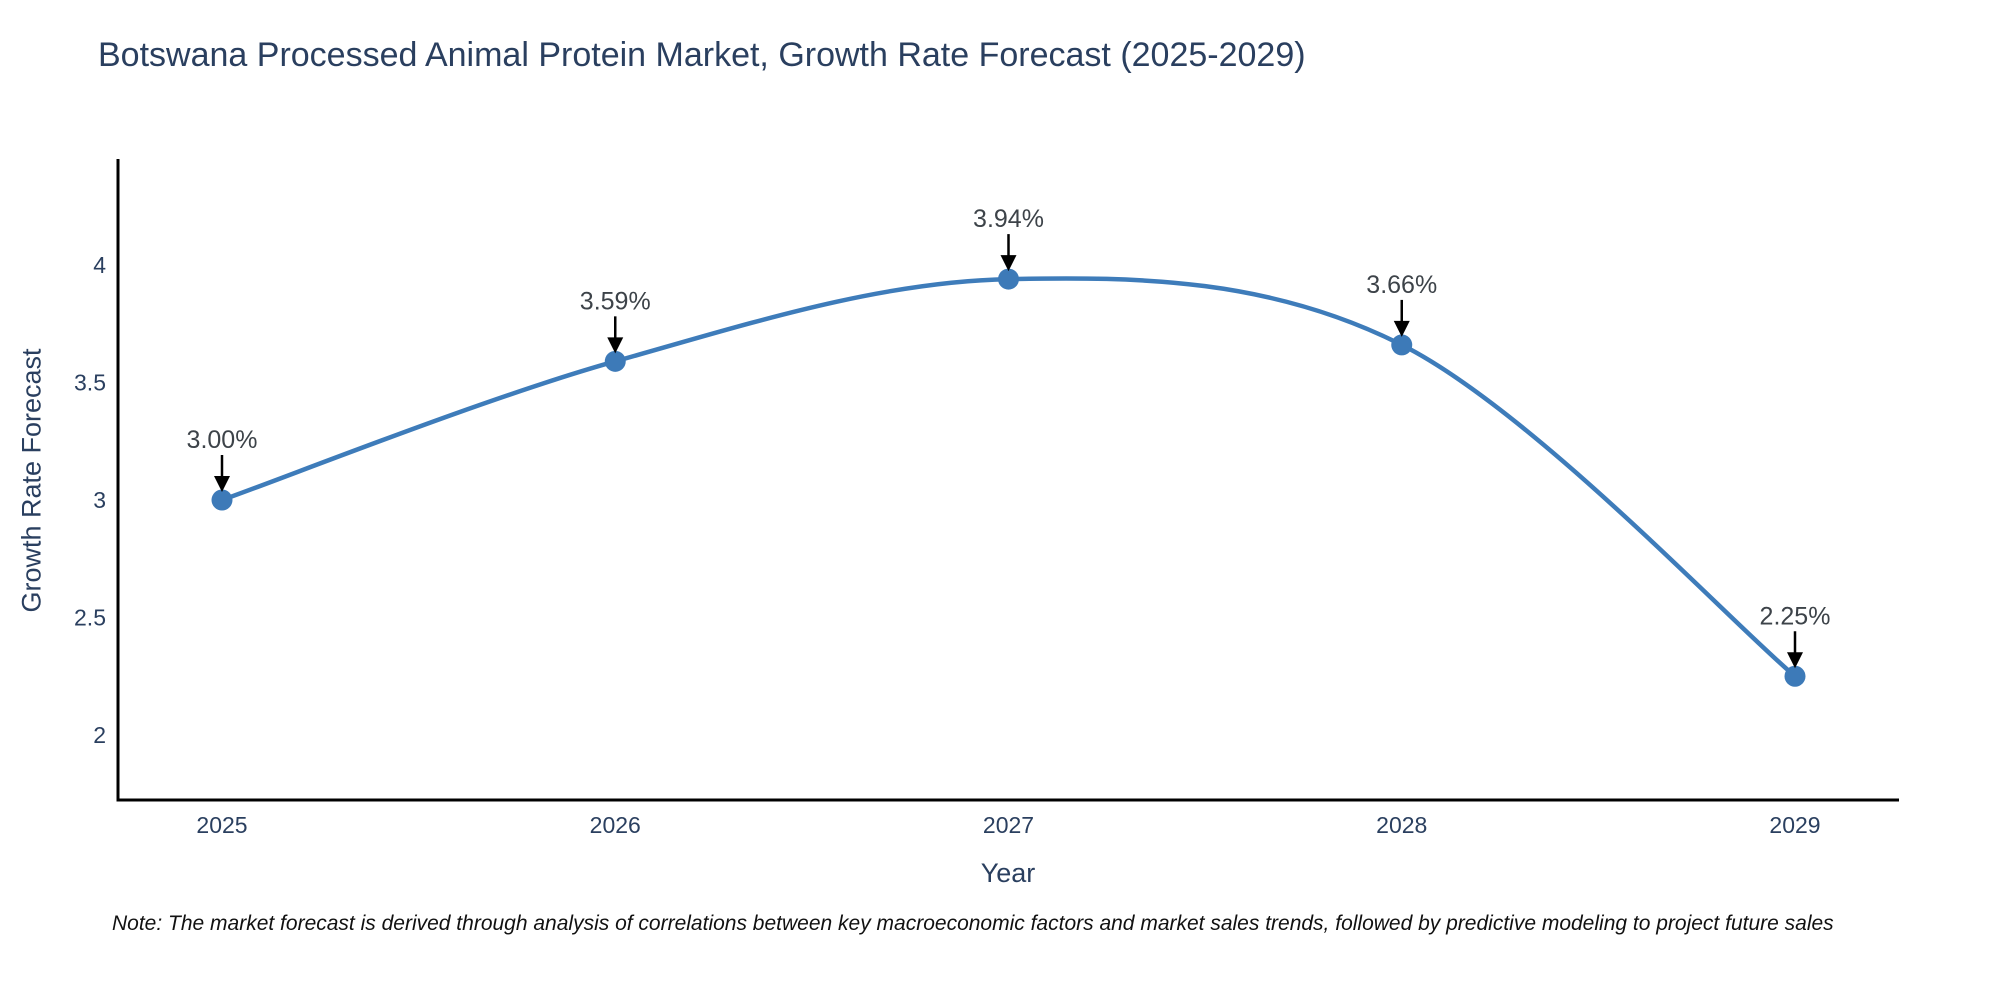 Image resolution: width=2000 pixels, height=1000 pixels. What do you see at coordinates (99, 500) in the screenshot?
I see `y-tick-label: 3` at bounding box center [99, 500].